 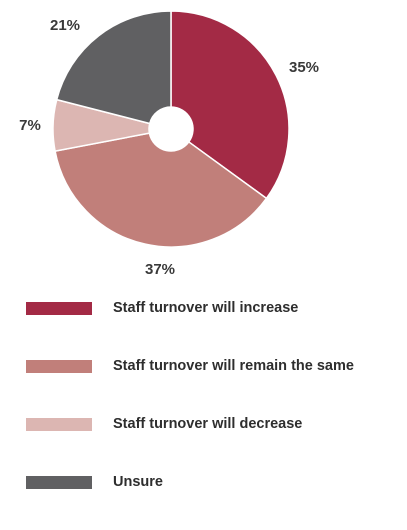 I want to click on legend-item-decrease: Staff turnover will decrease, so click(x=216, y=424).